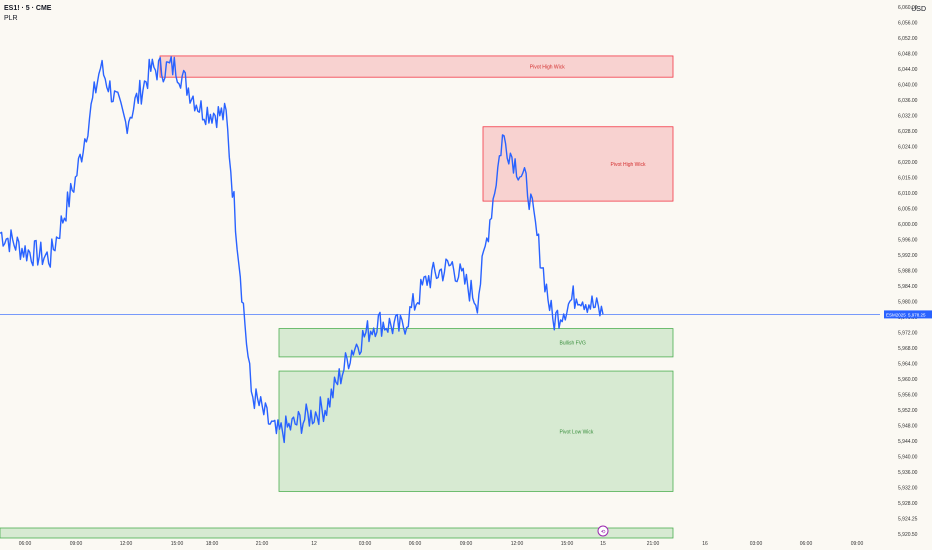 This screenshot has width=932, height=550. I want to click on session-marker-glyph: ⟲, so click(603, 533).